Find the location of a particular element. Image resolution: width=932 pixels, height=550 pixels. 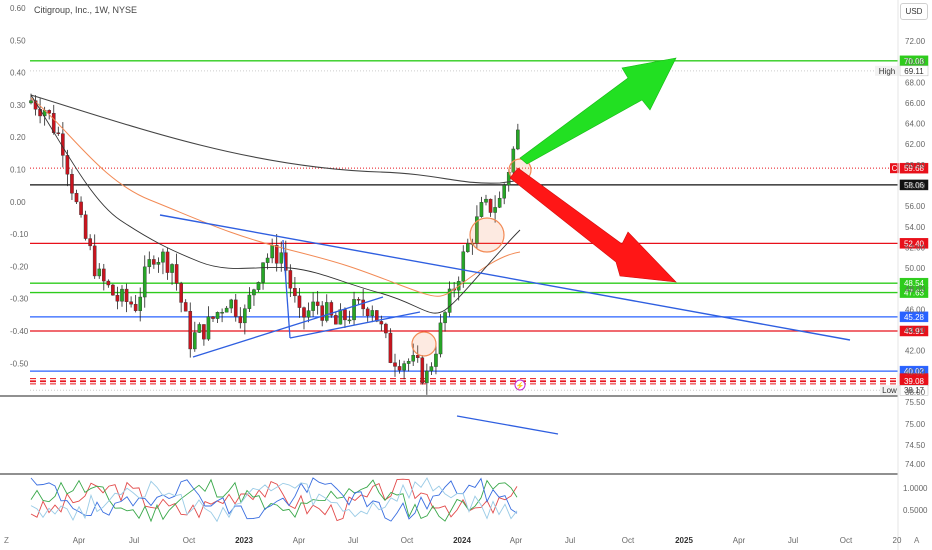

trendline-wedge-left is located at coordinates (286, 289).